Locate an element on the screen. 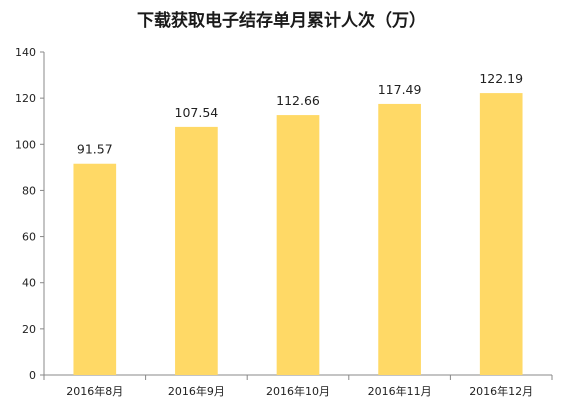  y-tick-label: 120 is located at coordinates (25, 98).